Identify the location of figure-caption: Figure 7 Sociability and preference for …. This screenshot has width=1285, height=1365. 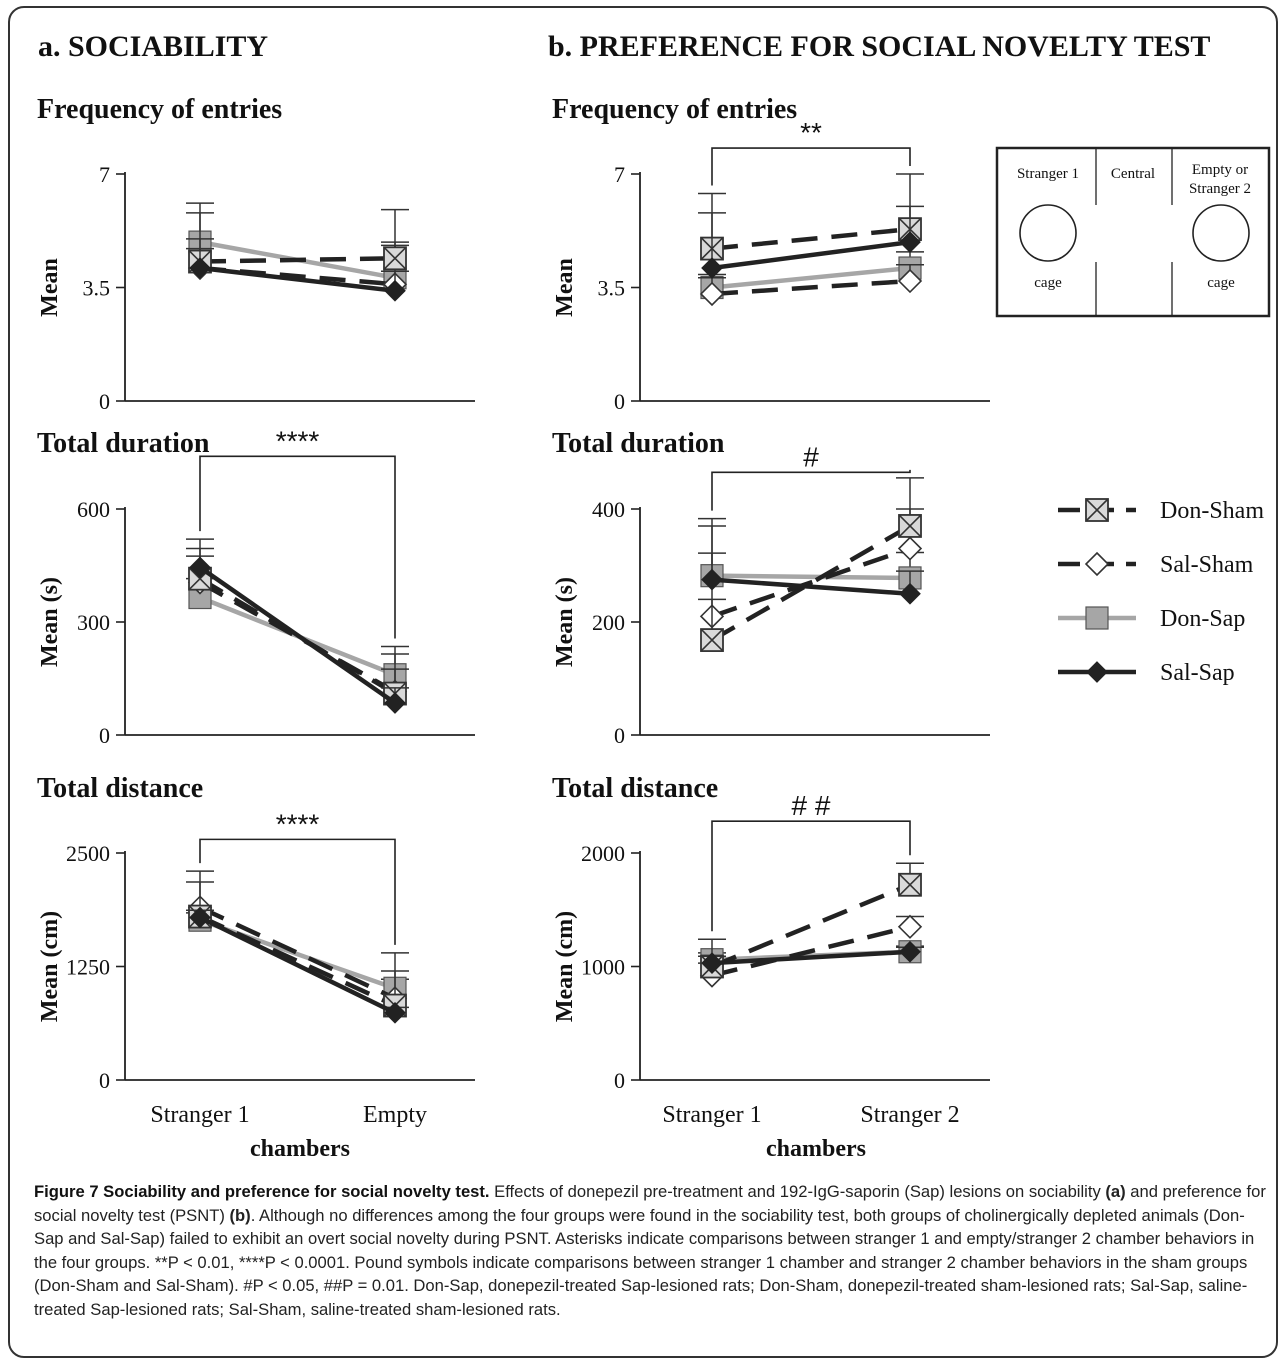
(650, 1250).